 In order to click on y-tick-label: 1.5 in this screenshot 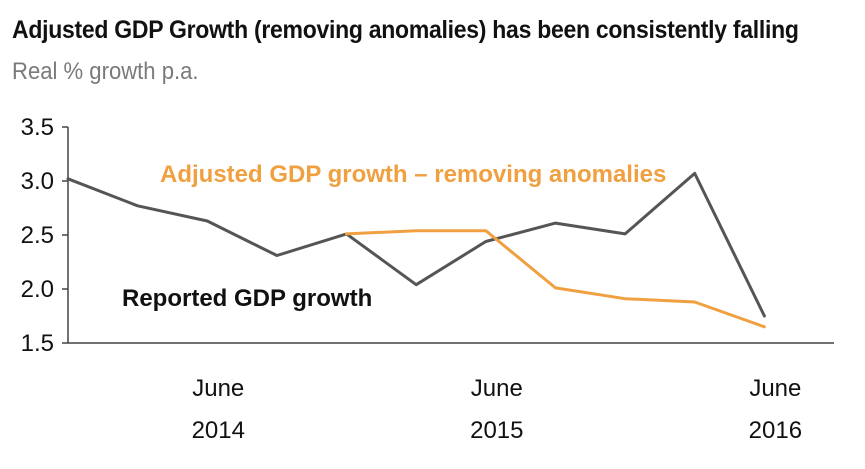, I will do `click(37, 343)`.